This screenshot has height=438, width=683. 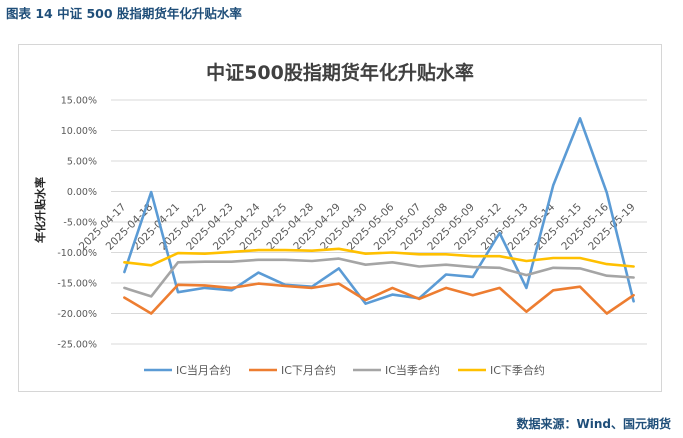 I want to click on y-tick-label: 0.00%, so click(x=82, y=192).